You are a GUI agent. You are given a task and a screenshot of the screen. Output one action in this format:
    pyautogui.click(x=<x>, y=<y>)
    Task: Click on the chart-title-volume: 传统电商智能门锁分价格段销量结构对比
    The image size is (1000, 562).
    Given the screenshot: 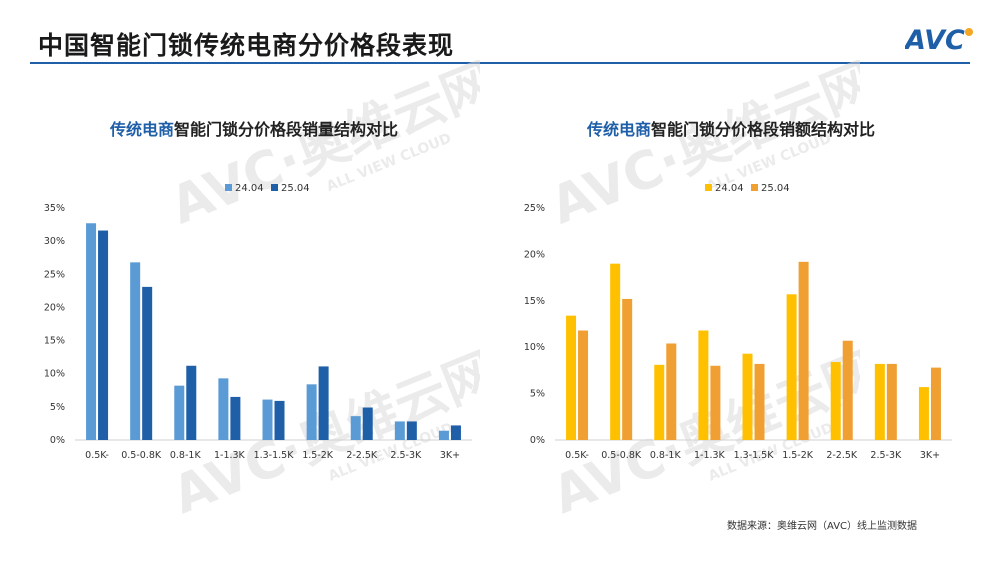 What is the action you would take?
    pyautogui.click(x=254, y=128)
    